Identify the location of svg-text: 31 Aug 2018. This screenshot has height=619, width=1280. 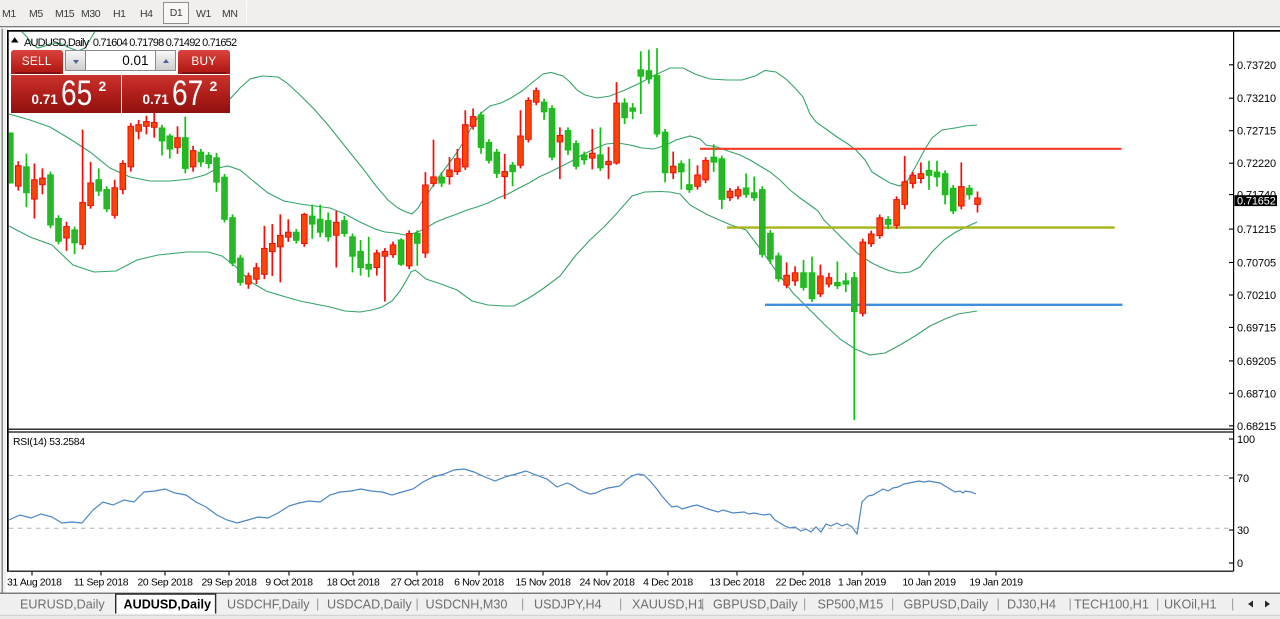
(34, 583).